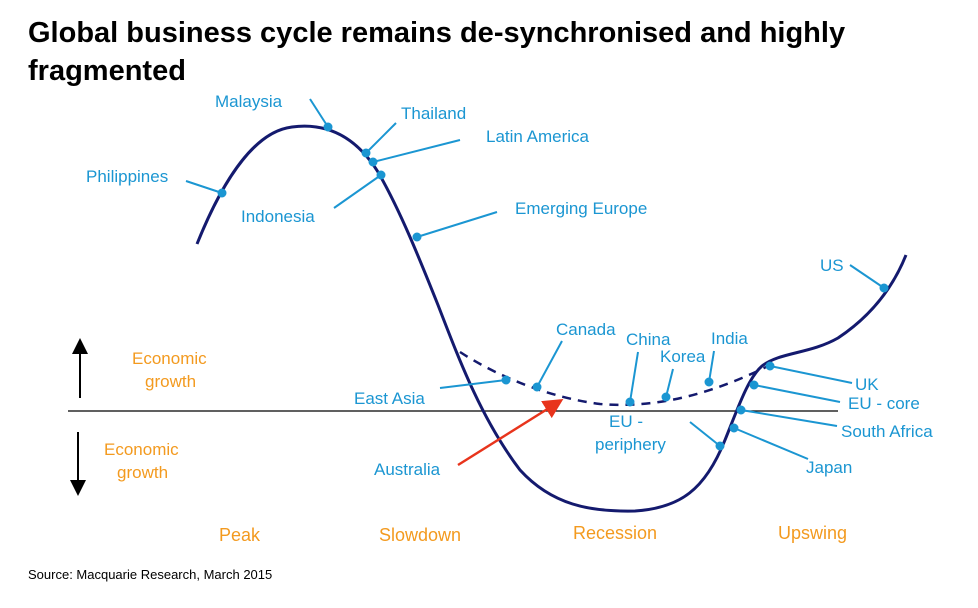 This screenshot has height=608, width=978. What do you see at coordinates (867, 276) in the screenshot?
I see `leader-us` at bounding box center [867, 276].